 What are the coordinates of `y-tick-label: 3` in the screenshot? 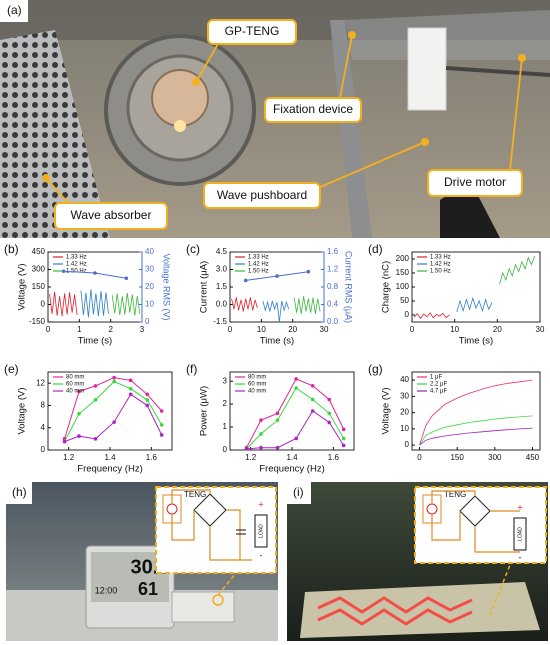 It's located at (225, 380).